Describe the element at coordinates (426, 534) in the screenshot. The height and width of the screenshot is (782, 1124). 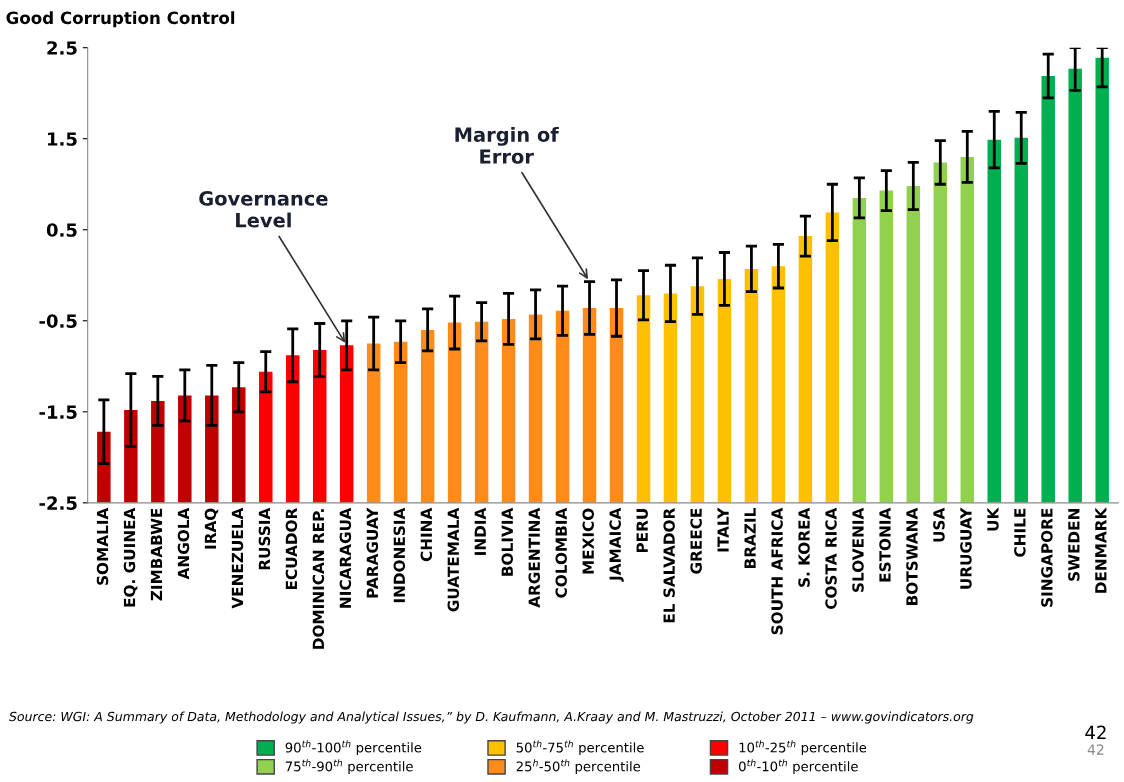
I see `x-tick-label: CHINA` at that location.